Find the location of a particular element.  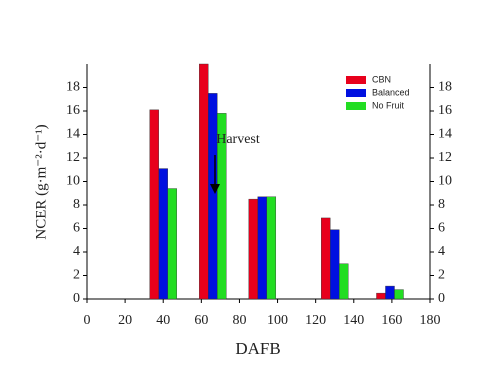

y2-tick-label: 16 is located at coordinates (445, 110).